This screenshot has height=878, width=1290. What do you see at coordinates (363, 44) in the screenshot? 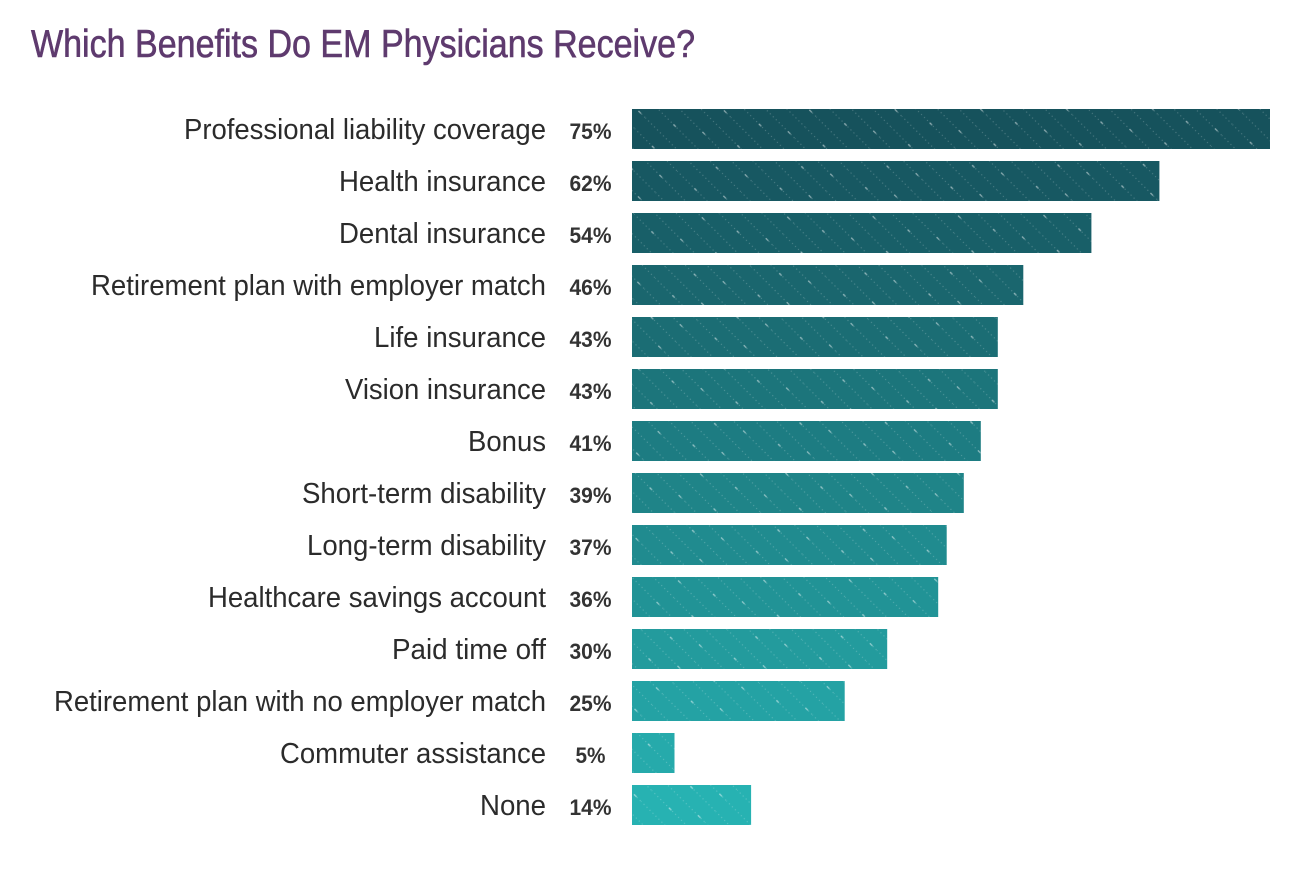
I see `svg-text:Which Benefits Do EM Physician: Which Benefits Do EM Physicians Receive?` at bounding box center [363, 44].